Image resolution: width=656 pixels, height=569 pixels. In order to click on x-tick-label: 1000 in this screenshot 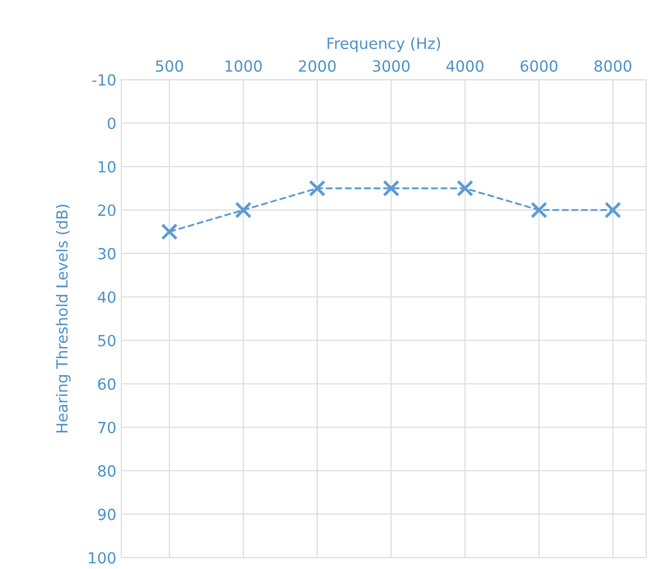, I will do `click(244, 66)`.